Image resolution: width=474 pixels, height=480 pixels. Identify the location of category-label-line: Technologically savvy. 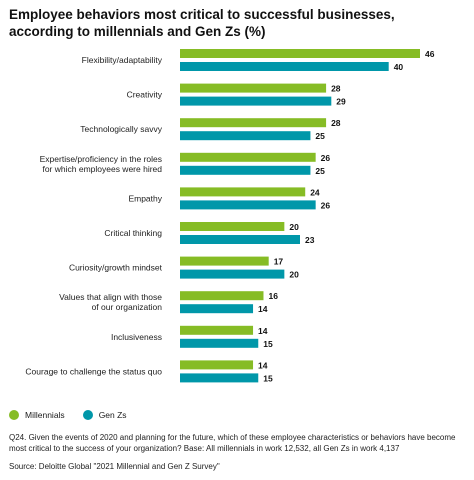
(121, 129).